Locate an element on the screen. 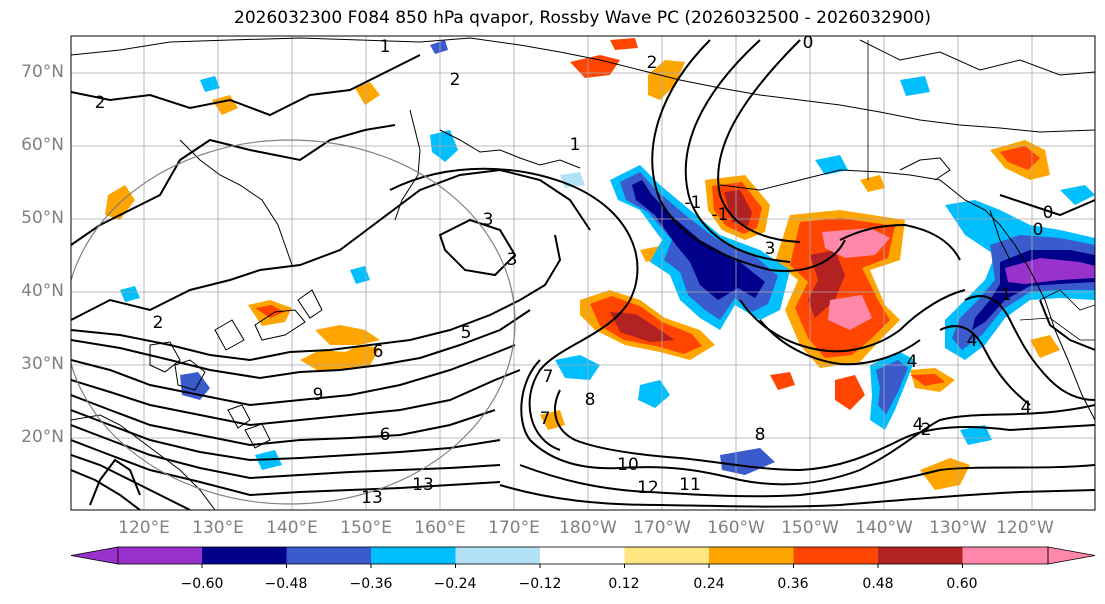  colorbar-tick-label: 0.12 is located at coordinates (624, 584).